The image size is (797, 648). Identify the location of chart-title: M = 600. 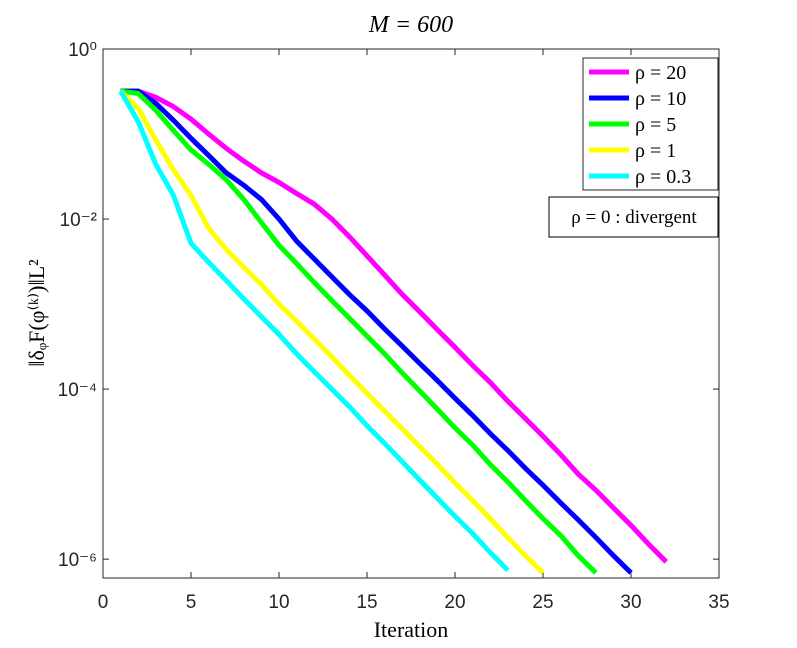
(410, 25).